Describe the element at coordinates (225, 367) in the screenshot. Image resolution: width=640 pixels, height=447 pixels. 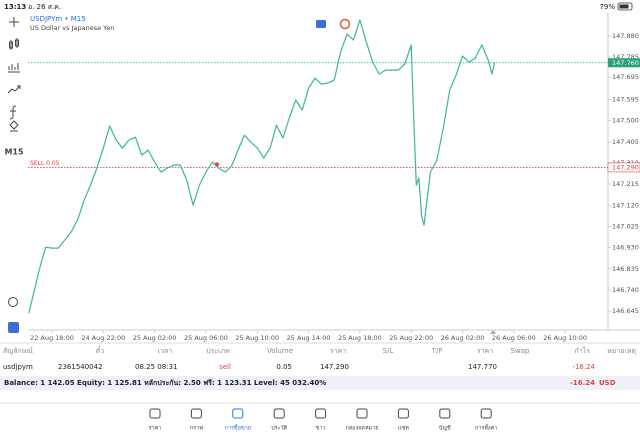
I see `position-type: sell` at that location.